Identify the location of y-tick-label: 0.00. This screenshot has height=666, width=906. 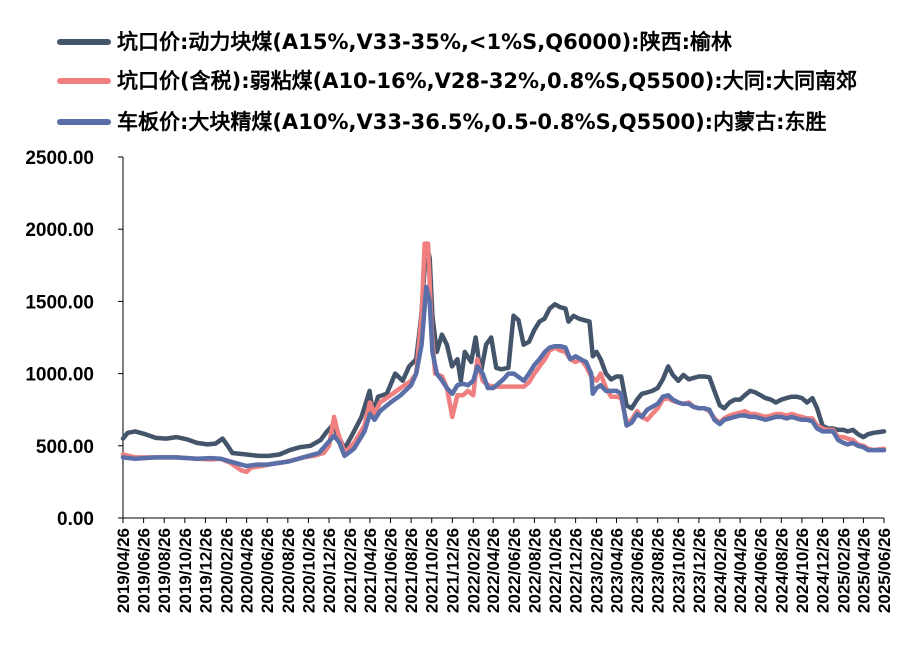
(75, 519).